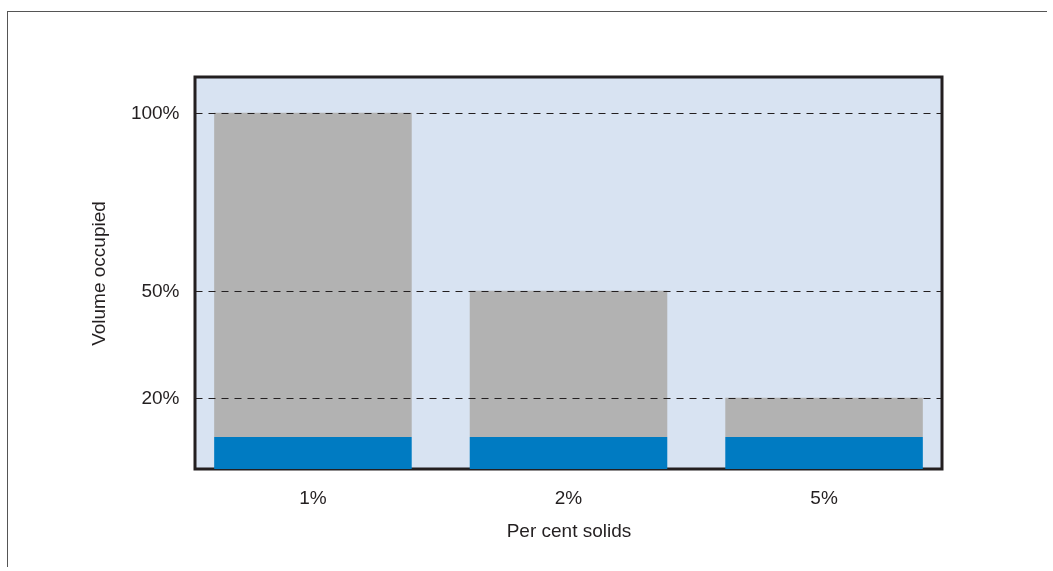 The height and width of the screenshot is (571, 1053). Describe the element at coordinates (160, 291) in the screenshot. I see `y-tick-label: 50%` at that location.